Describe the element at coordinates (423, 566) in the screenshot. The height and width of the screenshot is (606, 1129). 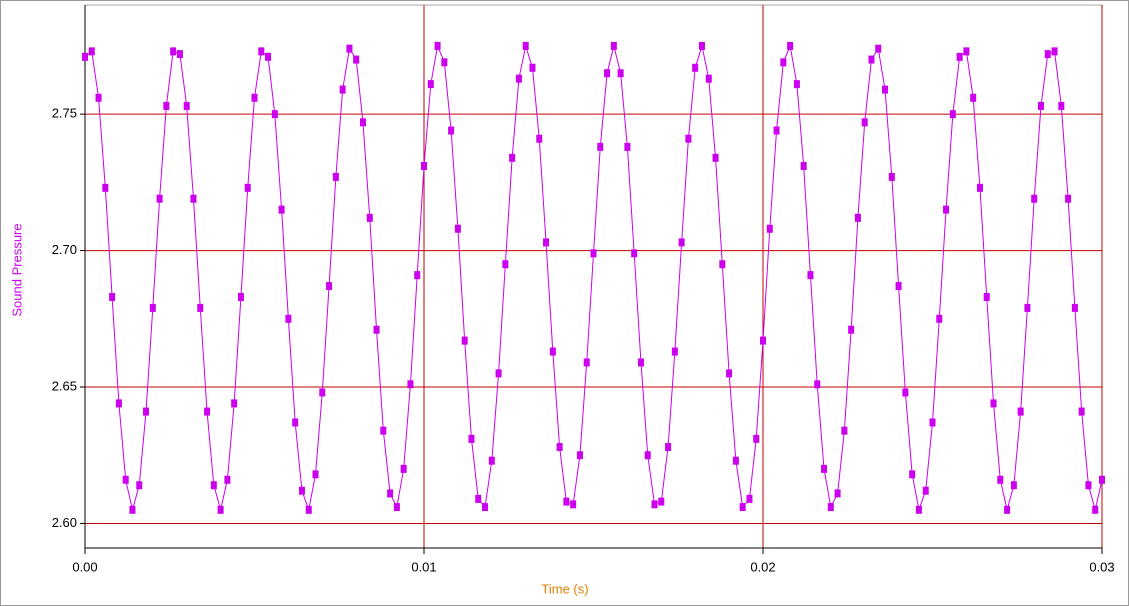
I see `x-tick-label: 0.01` at that location.